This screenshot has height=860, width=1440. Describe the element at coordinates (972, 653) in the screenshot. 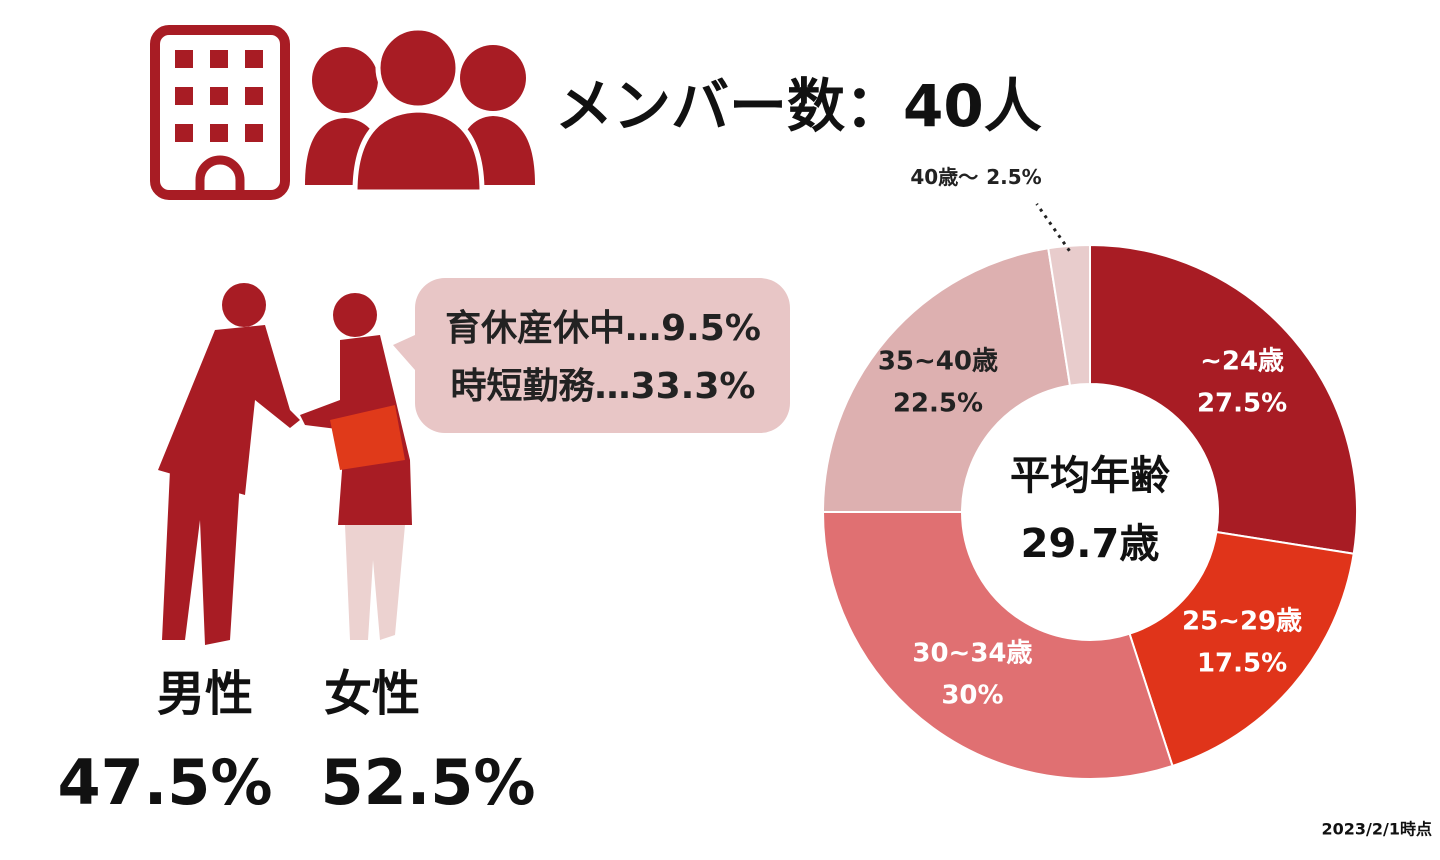

I see `slice-category: 30~34歳` at that location.